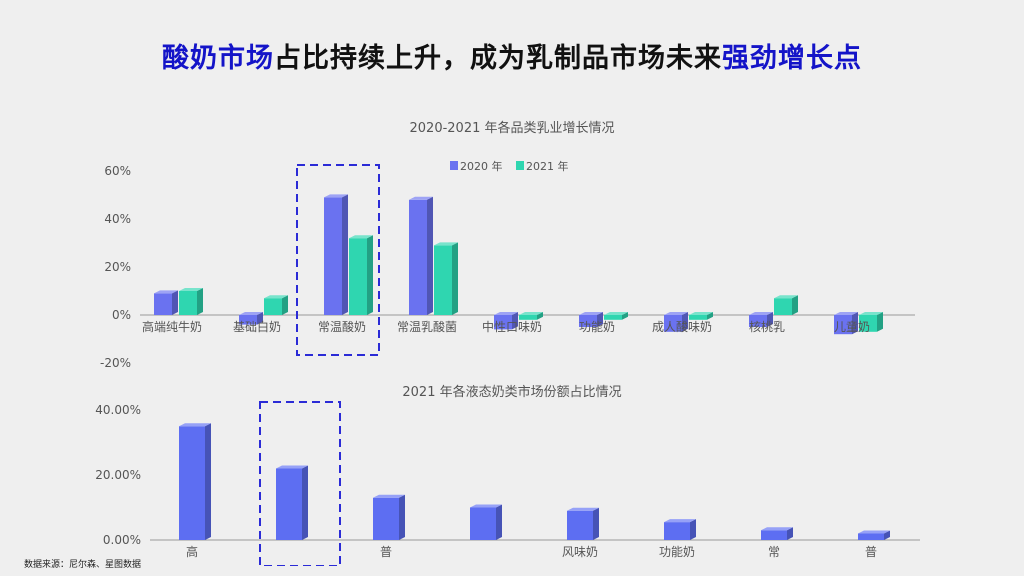  I want to click on chart1-xtick: 高端纯牛奶, so click(172, 326).